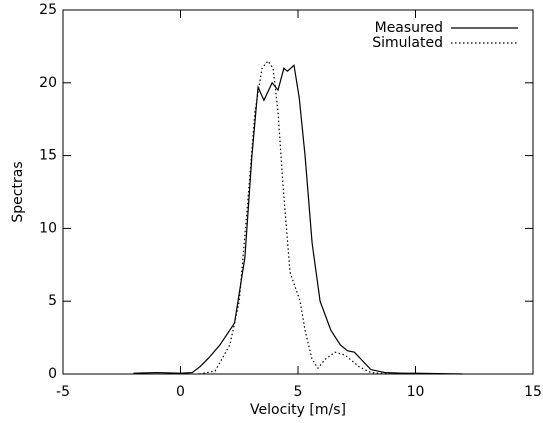  I want to click on y-tick-label: 5, so click(52, 301).